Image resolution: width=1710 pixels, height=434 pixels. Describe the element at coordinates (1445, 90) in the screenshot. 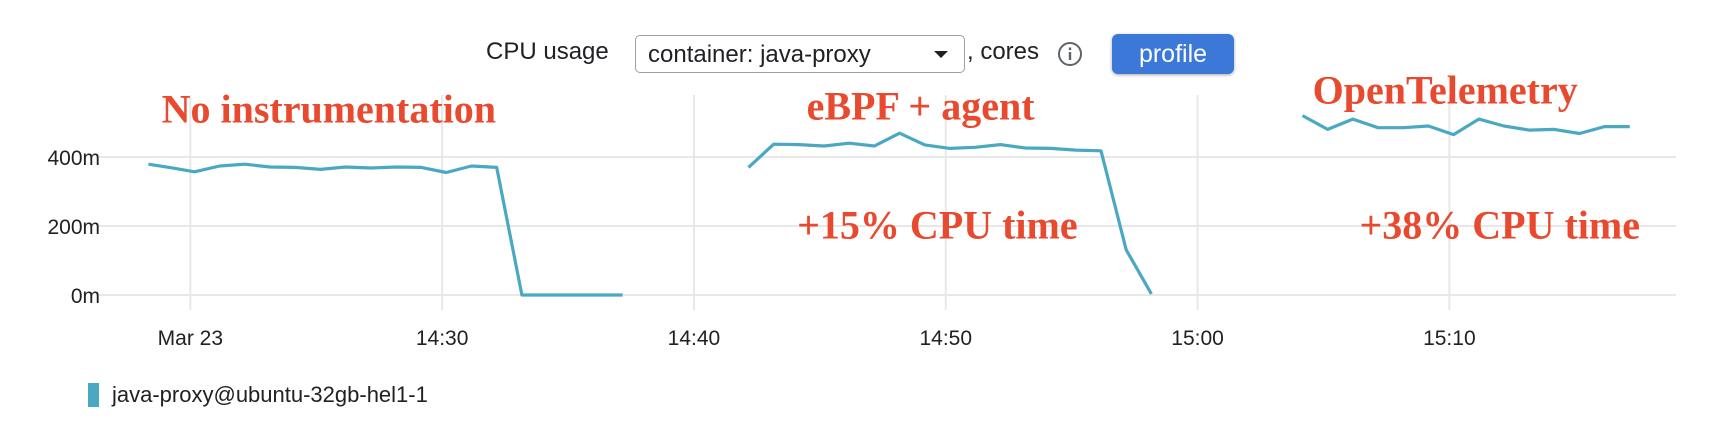

I see `chart-annotation: OpenTelemetry` at that location.